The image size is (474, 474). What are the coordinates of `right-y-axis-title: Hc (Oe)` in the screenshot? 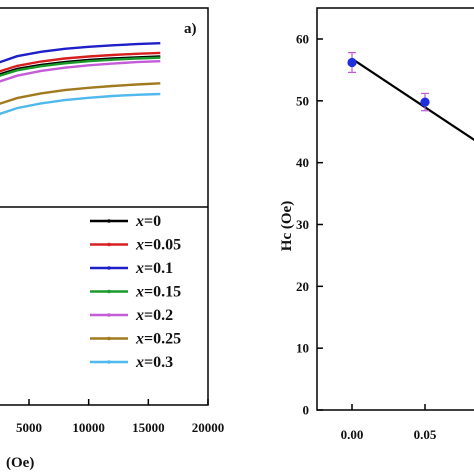 It's located at (287, 226).